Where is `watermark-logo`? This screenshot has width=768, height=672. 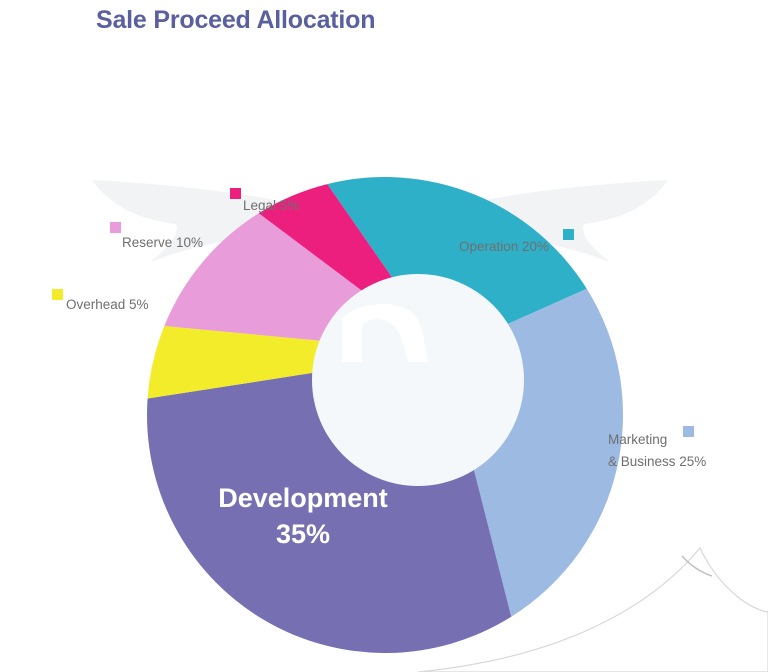 watermark-logo is located at coordinates (380, 221).